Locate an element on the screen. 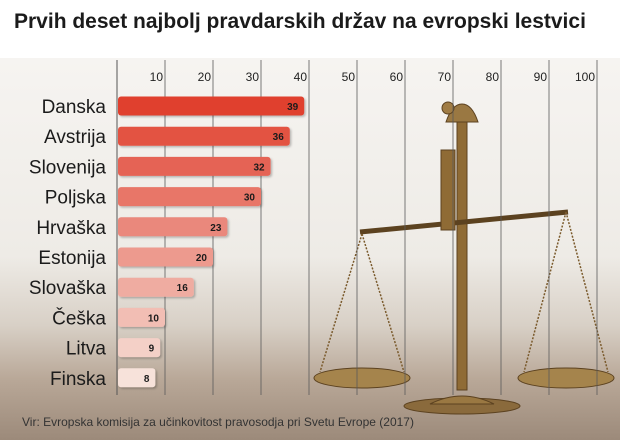 This screenshot has height=440, width=620. x-tick-label: 70 is located at coordinates (445, 77).